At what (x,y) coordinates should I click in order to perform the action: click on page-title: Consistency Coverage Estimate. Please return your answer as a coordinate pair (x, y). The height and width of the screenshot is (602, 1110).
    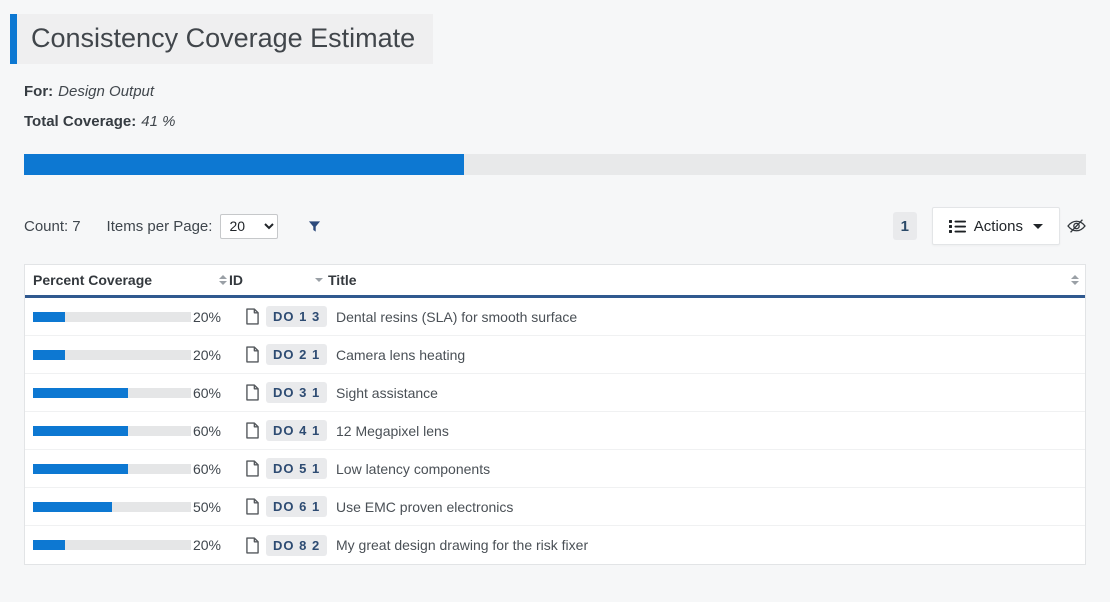
    Looking at the image, I should click on (225, 39).